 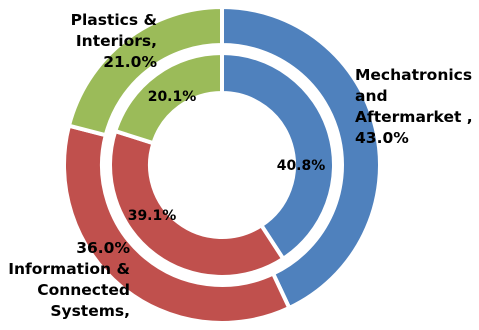 What do you see at coordinates (130, 62) in the screenshot?
I see `outer-label-plastics-interiors-line: 21.0%` at bounding box center [130, 62].